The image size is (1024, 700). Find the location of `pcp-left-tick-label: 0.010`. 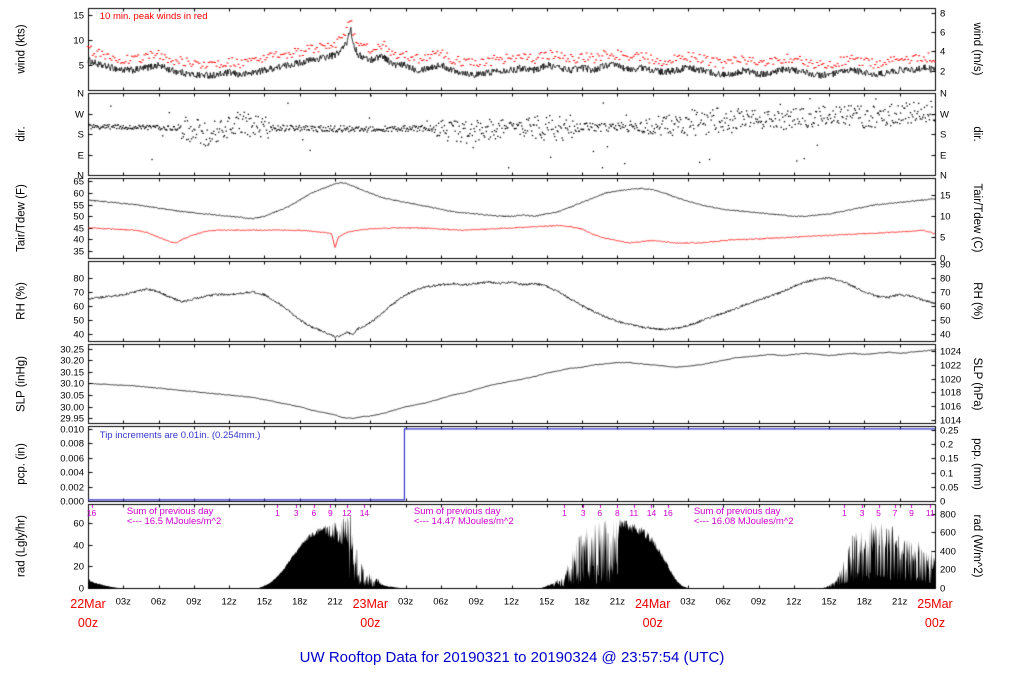

pcp-left-tick-label: 0.010 is located at coordinates (72, 429).